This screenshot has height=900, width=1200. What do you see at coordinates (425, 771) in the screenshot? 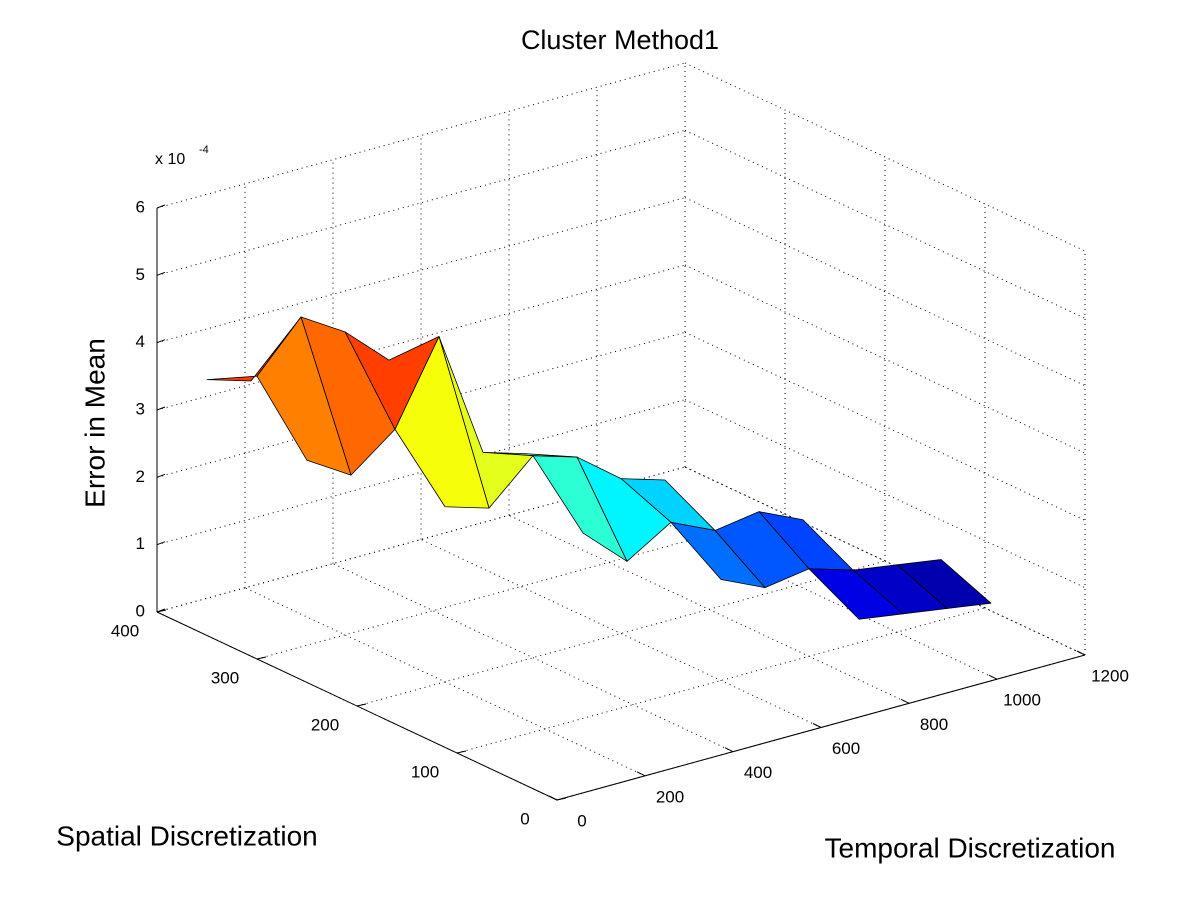
I see `y-tick-label: 100` at bounding box center [425, 771].